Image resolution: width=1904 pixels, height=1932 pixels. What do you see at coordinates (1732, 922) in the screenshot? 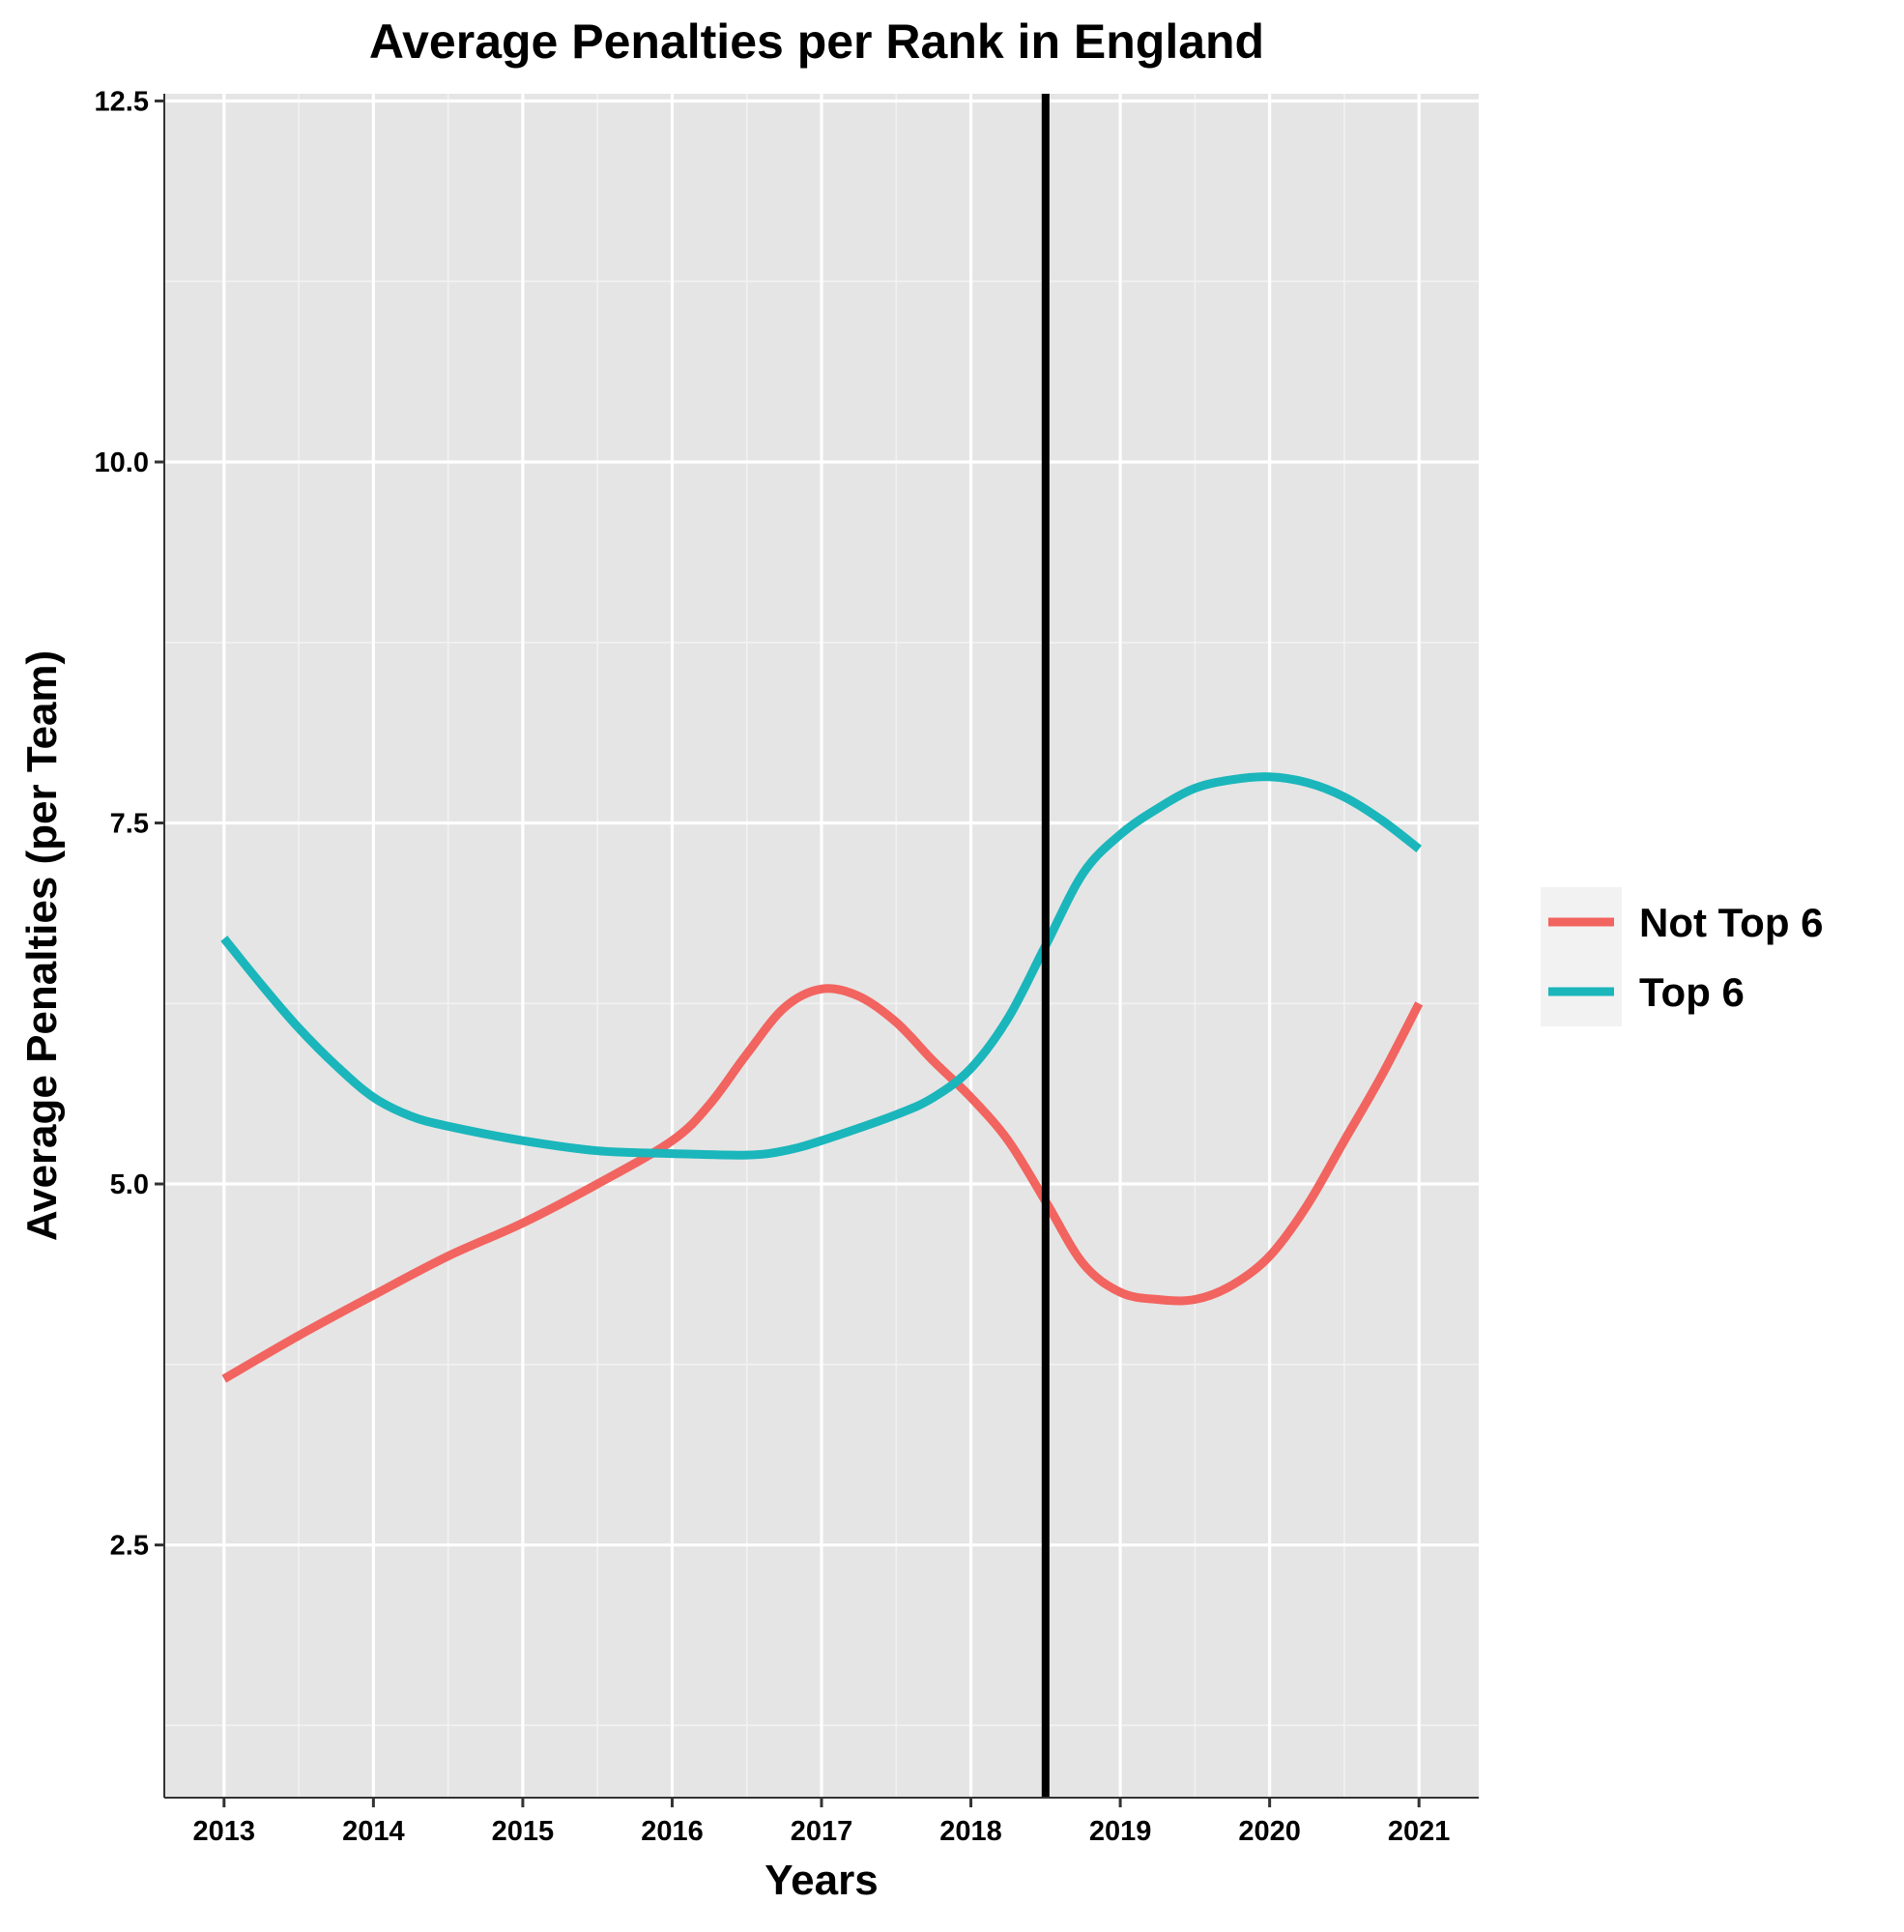
I see `legend-label: Not Top 6` at bounding box center [1732, 922].